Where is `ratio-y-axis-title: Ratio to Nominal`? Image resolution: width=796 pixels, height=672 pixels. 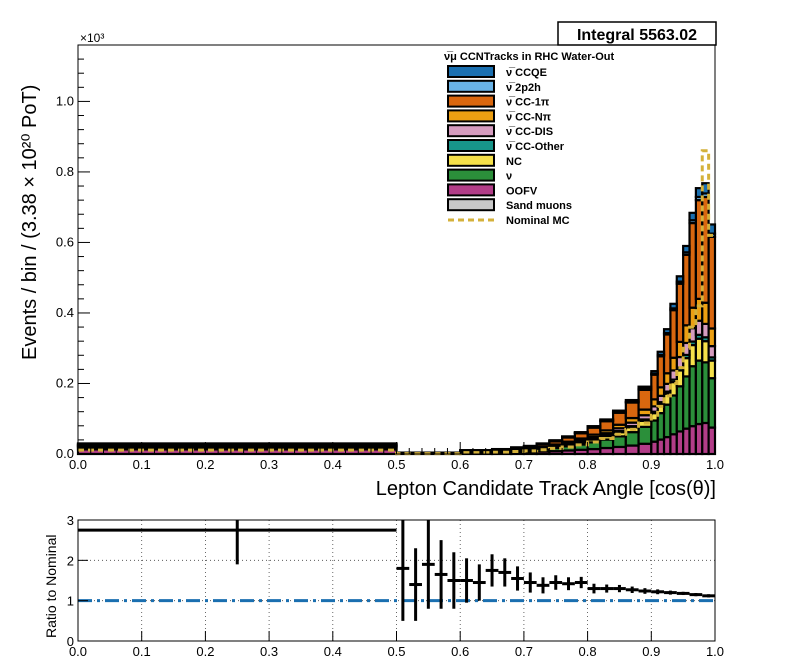 ratio-y-axis-title: Ratio to Nominal is located at coordinates (51, 587).